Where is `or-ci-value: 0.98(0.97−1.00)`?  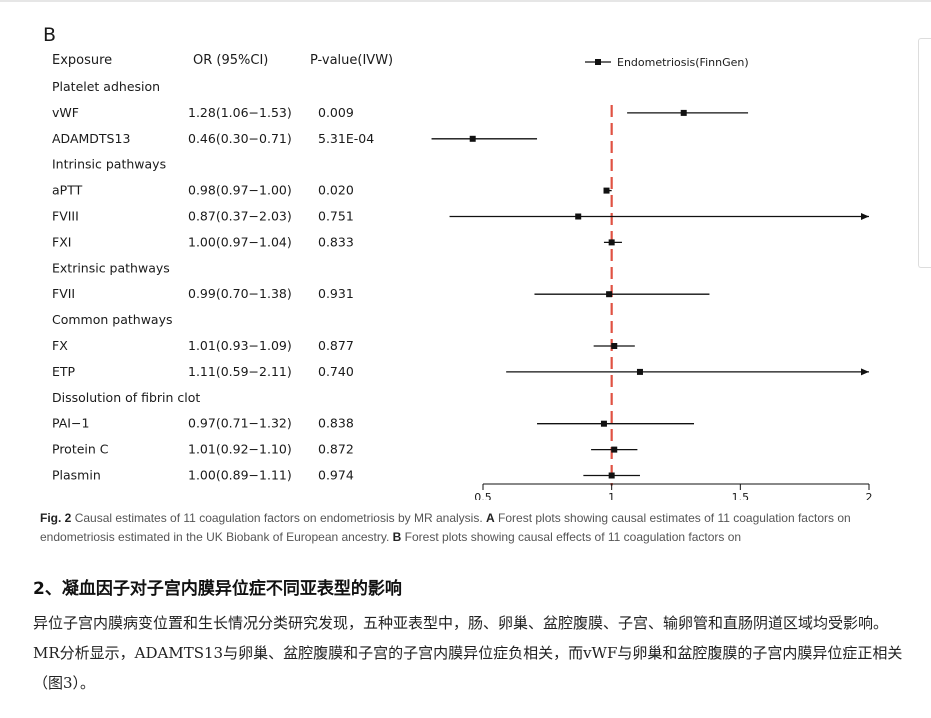 or-ci-value: 0.98(0.97−1.00) is located at coordinates (240, 190).